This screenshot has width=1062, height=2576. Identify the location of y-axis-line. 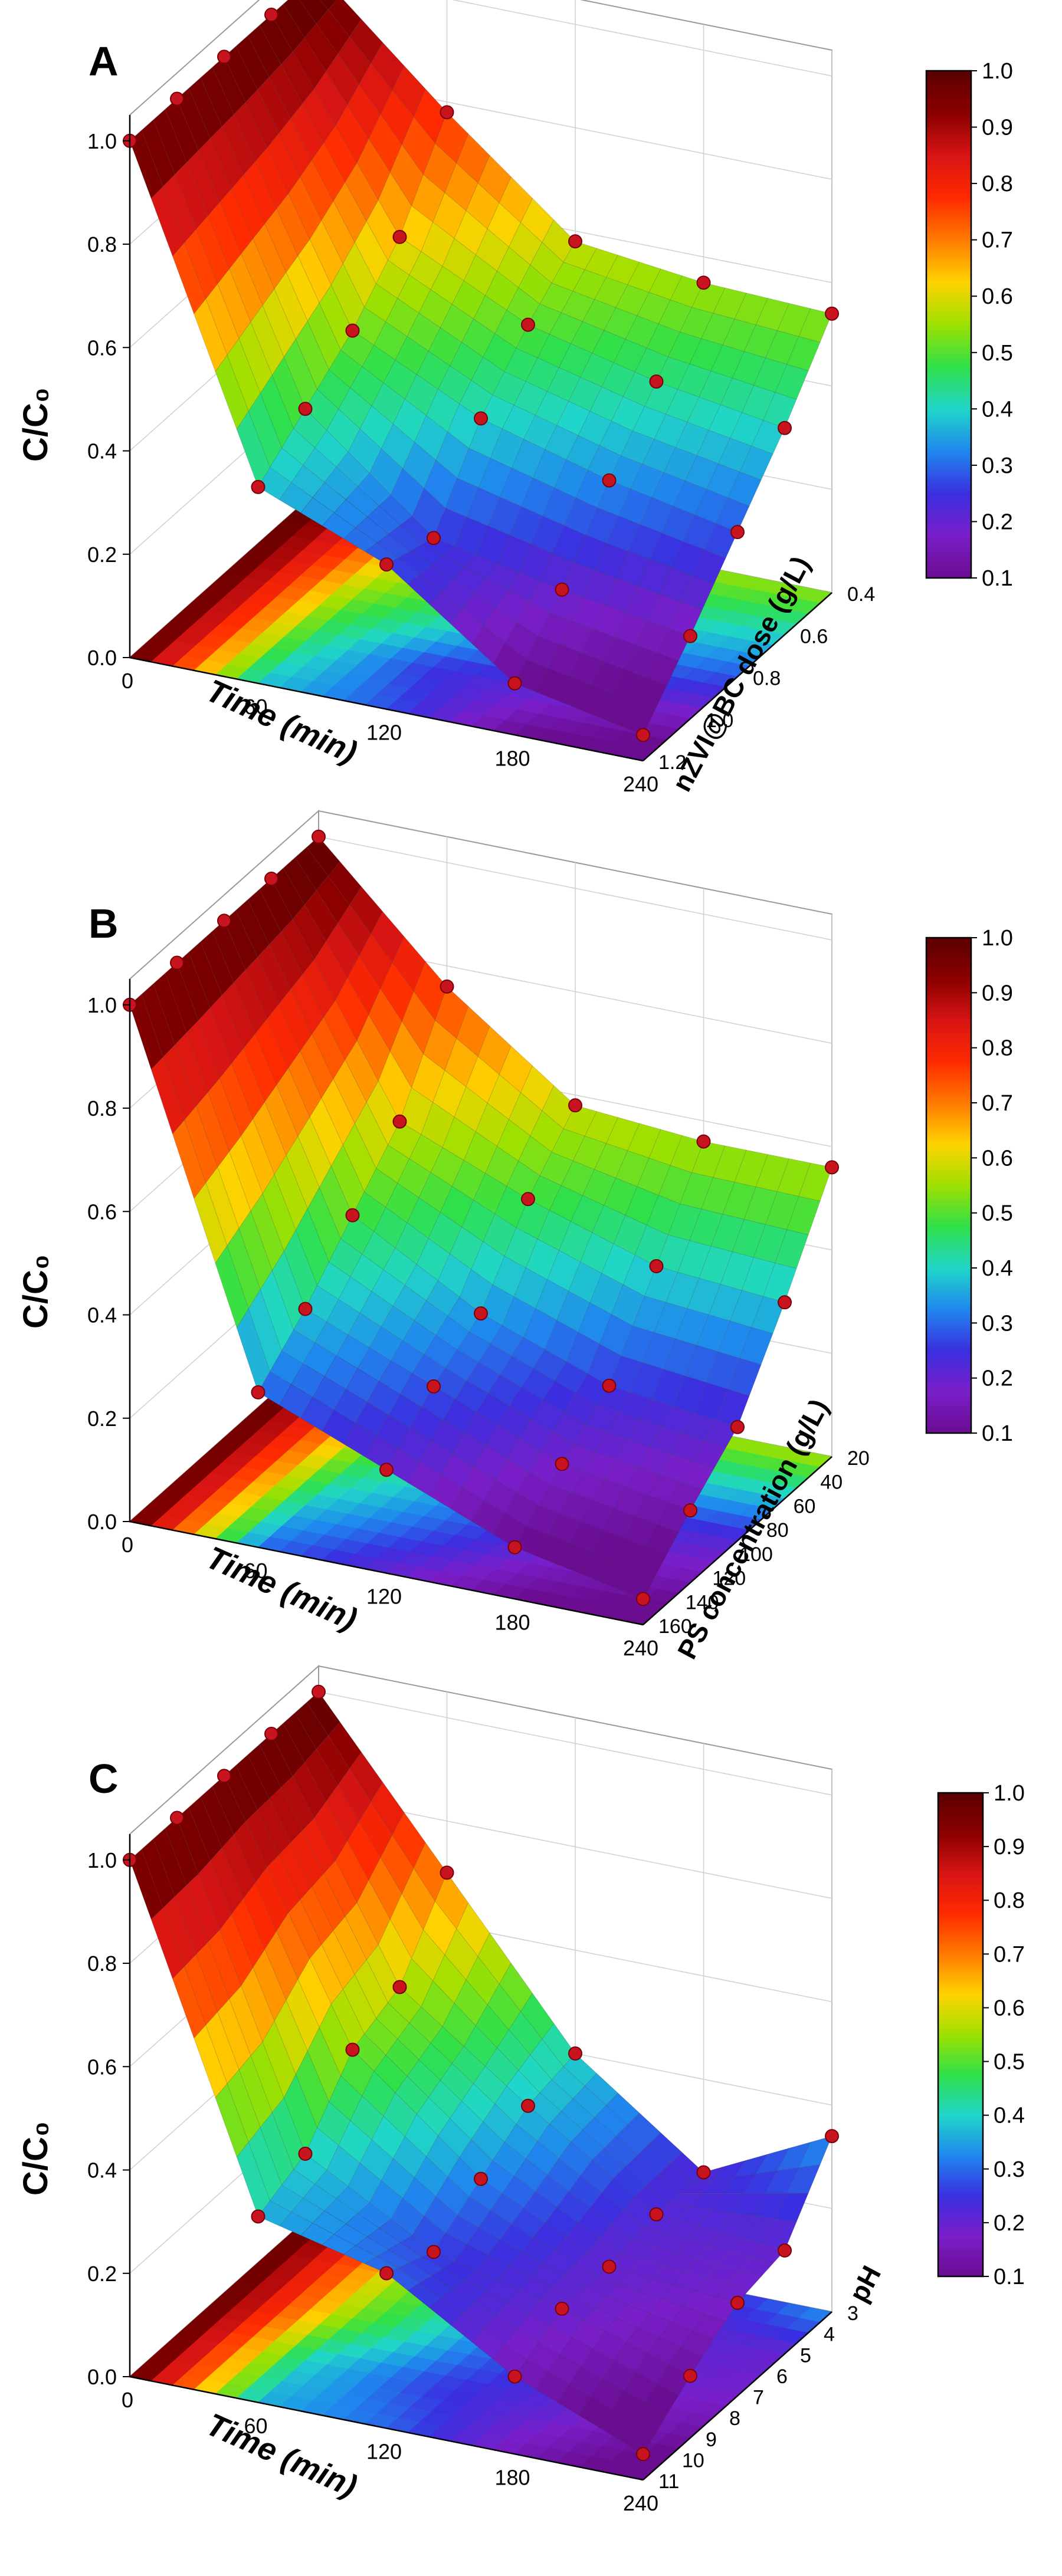
(737, 2395).